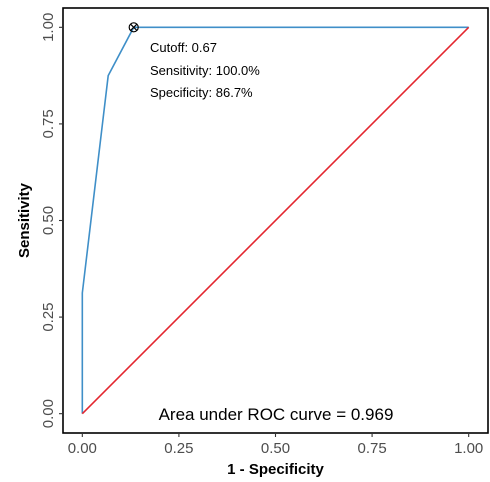 Image resolution: width=490 pixels, height=482 pixels. What do you see at coordinates (205, 70) in the screenshot?
I see `sensitivity-label: Sensitivity: 100.0%` at bounding box center [205, 70].